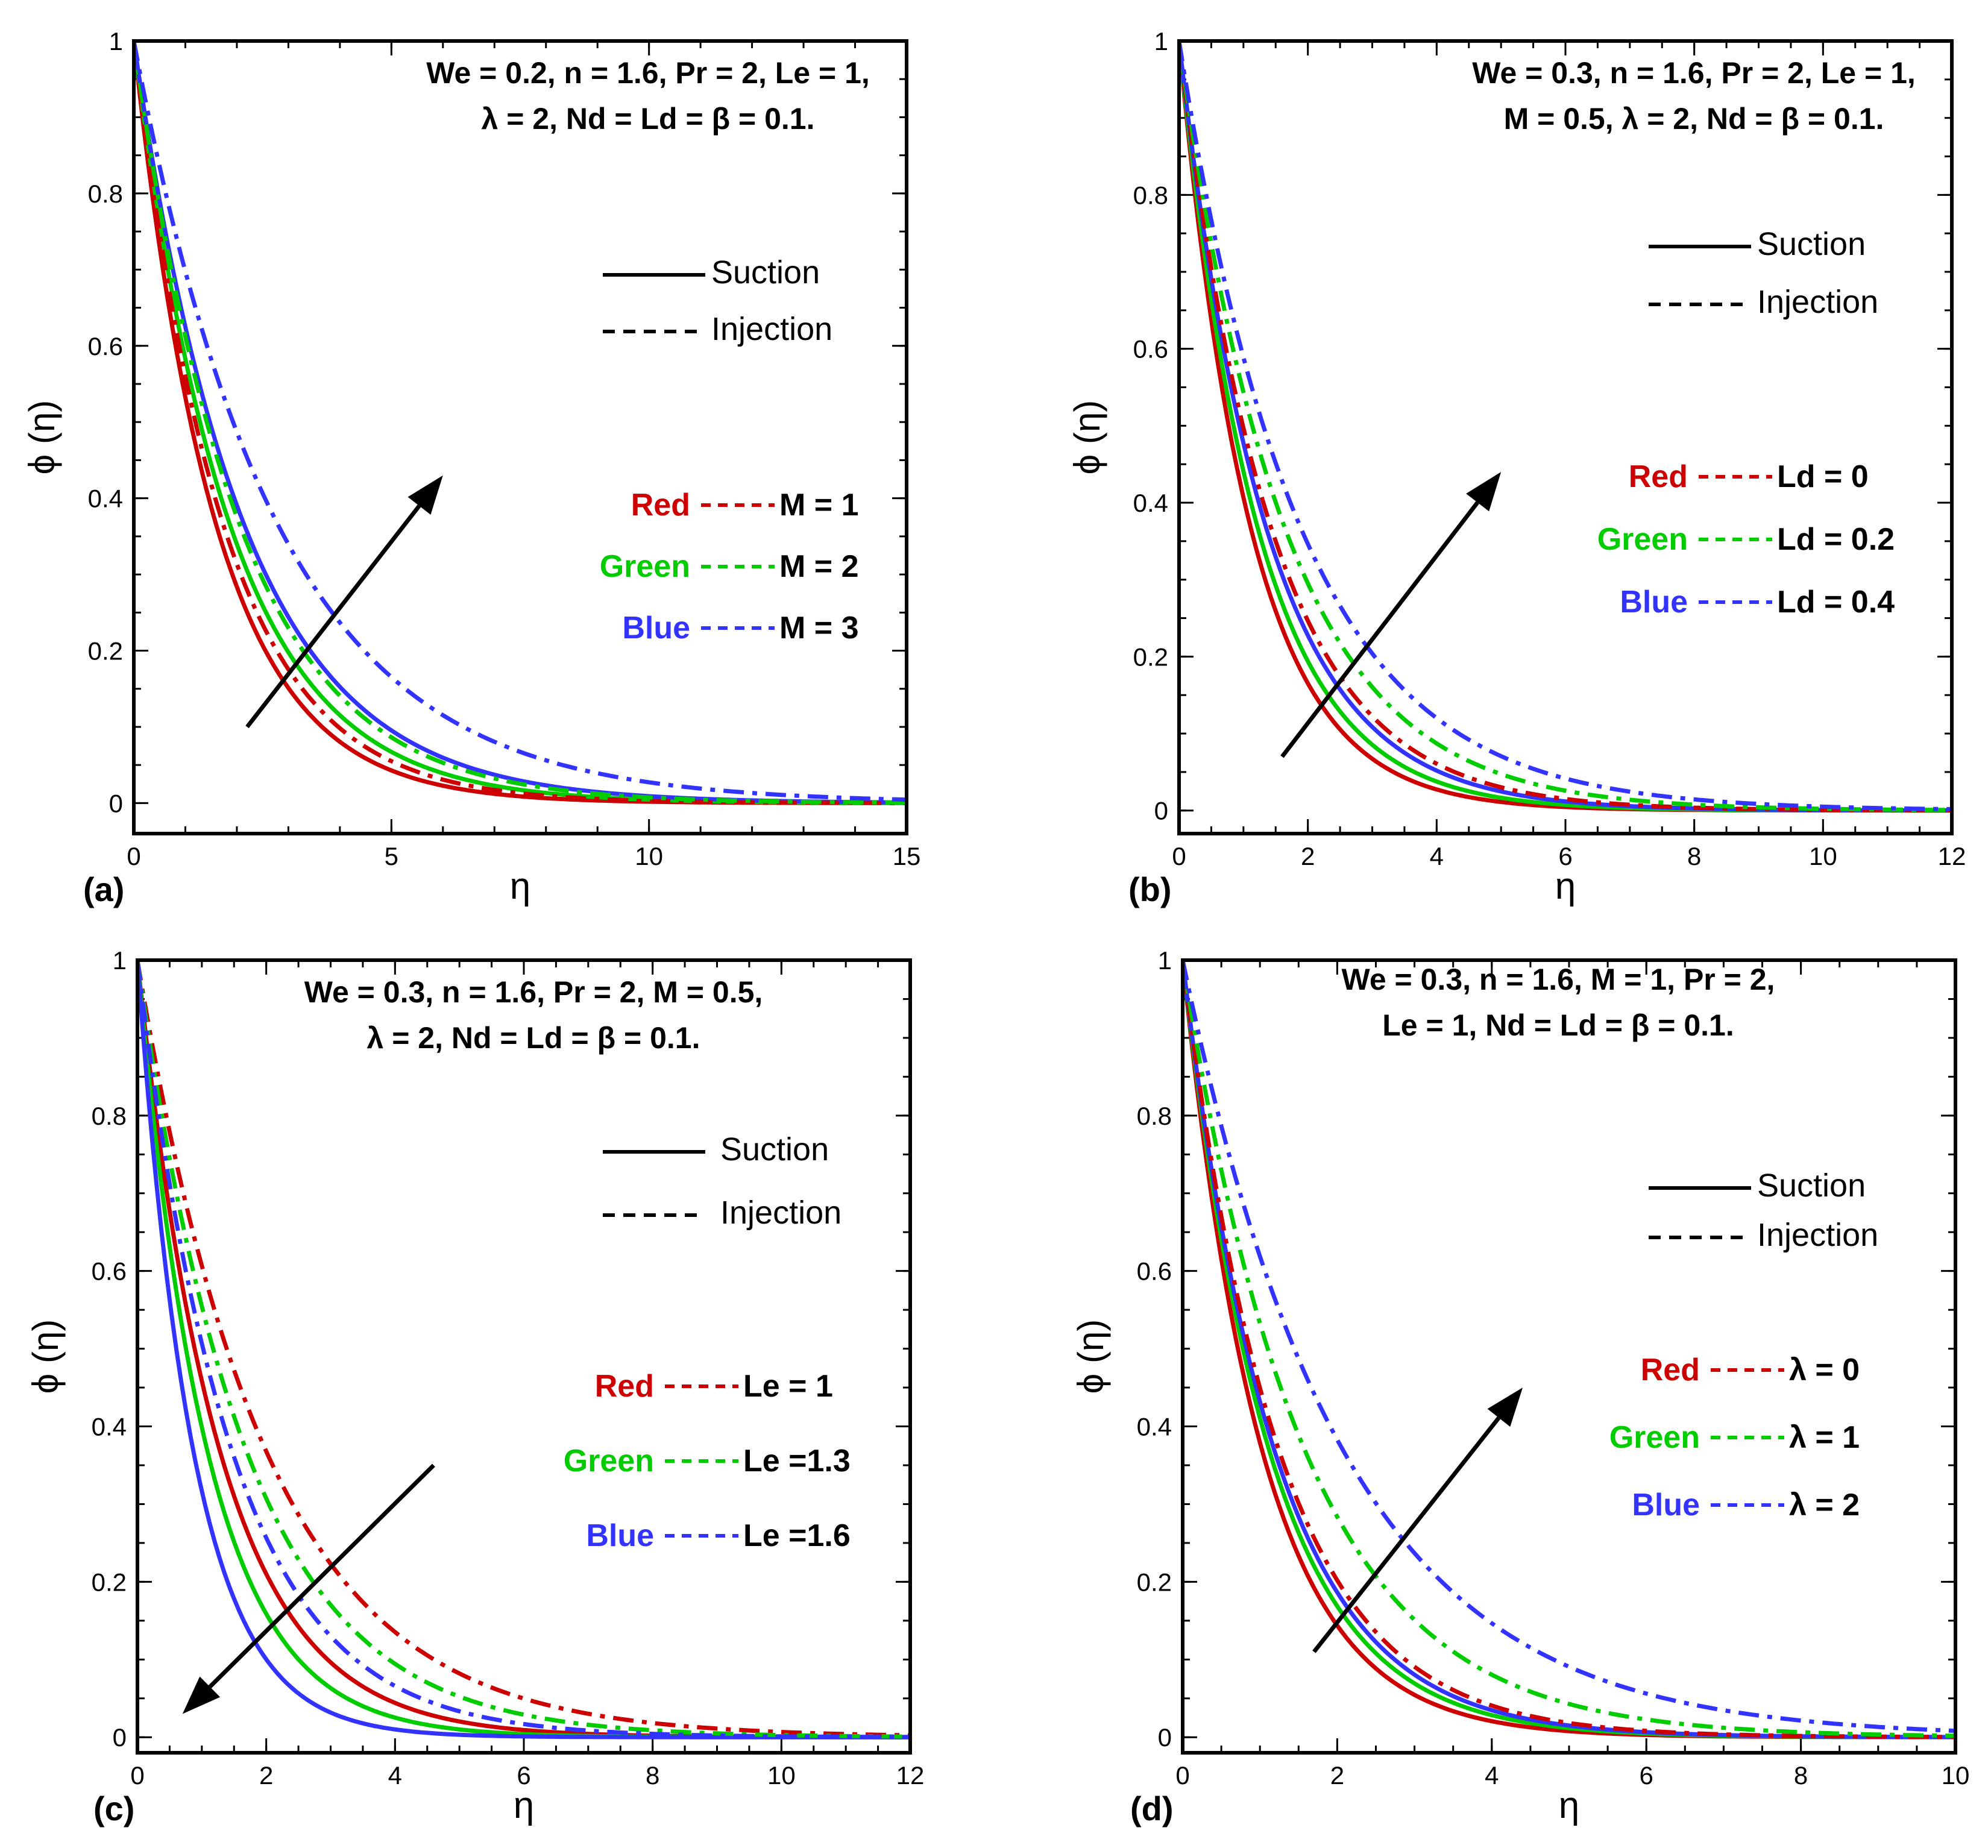  Describe the element at coordinates (1558, 1025) in the screenshot. I see `panel-title-line: Le = 1, Nd = Ld = β = 0.1.` at that location.